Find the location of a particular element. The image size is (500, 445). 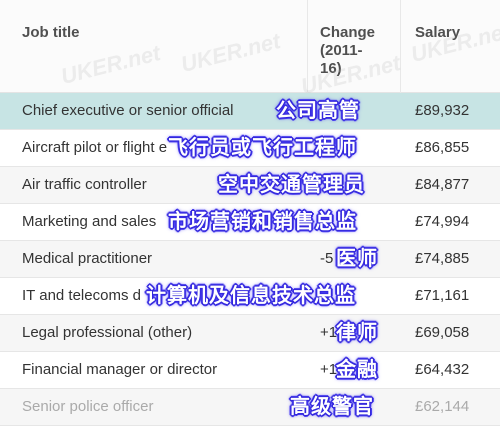

header-change: Change (2011- 16) is located at coordinates (356, 51).